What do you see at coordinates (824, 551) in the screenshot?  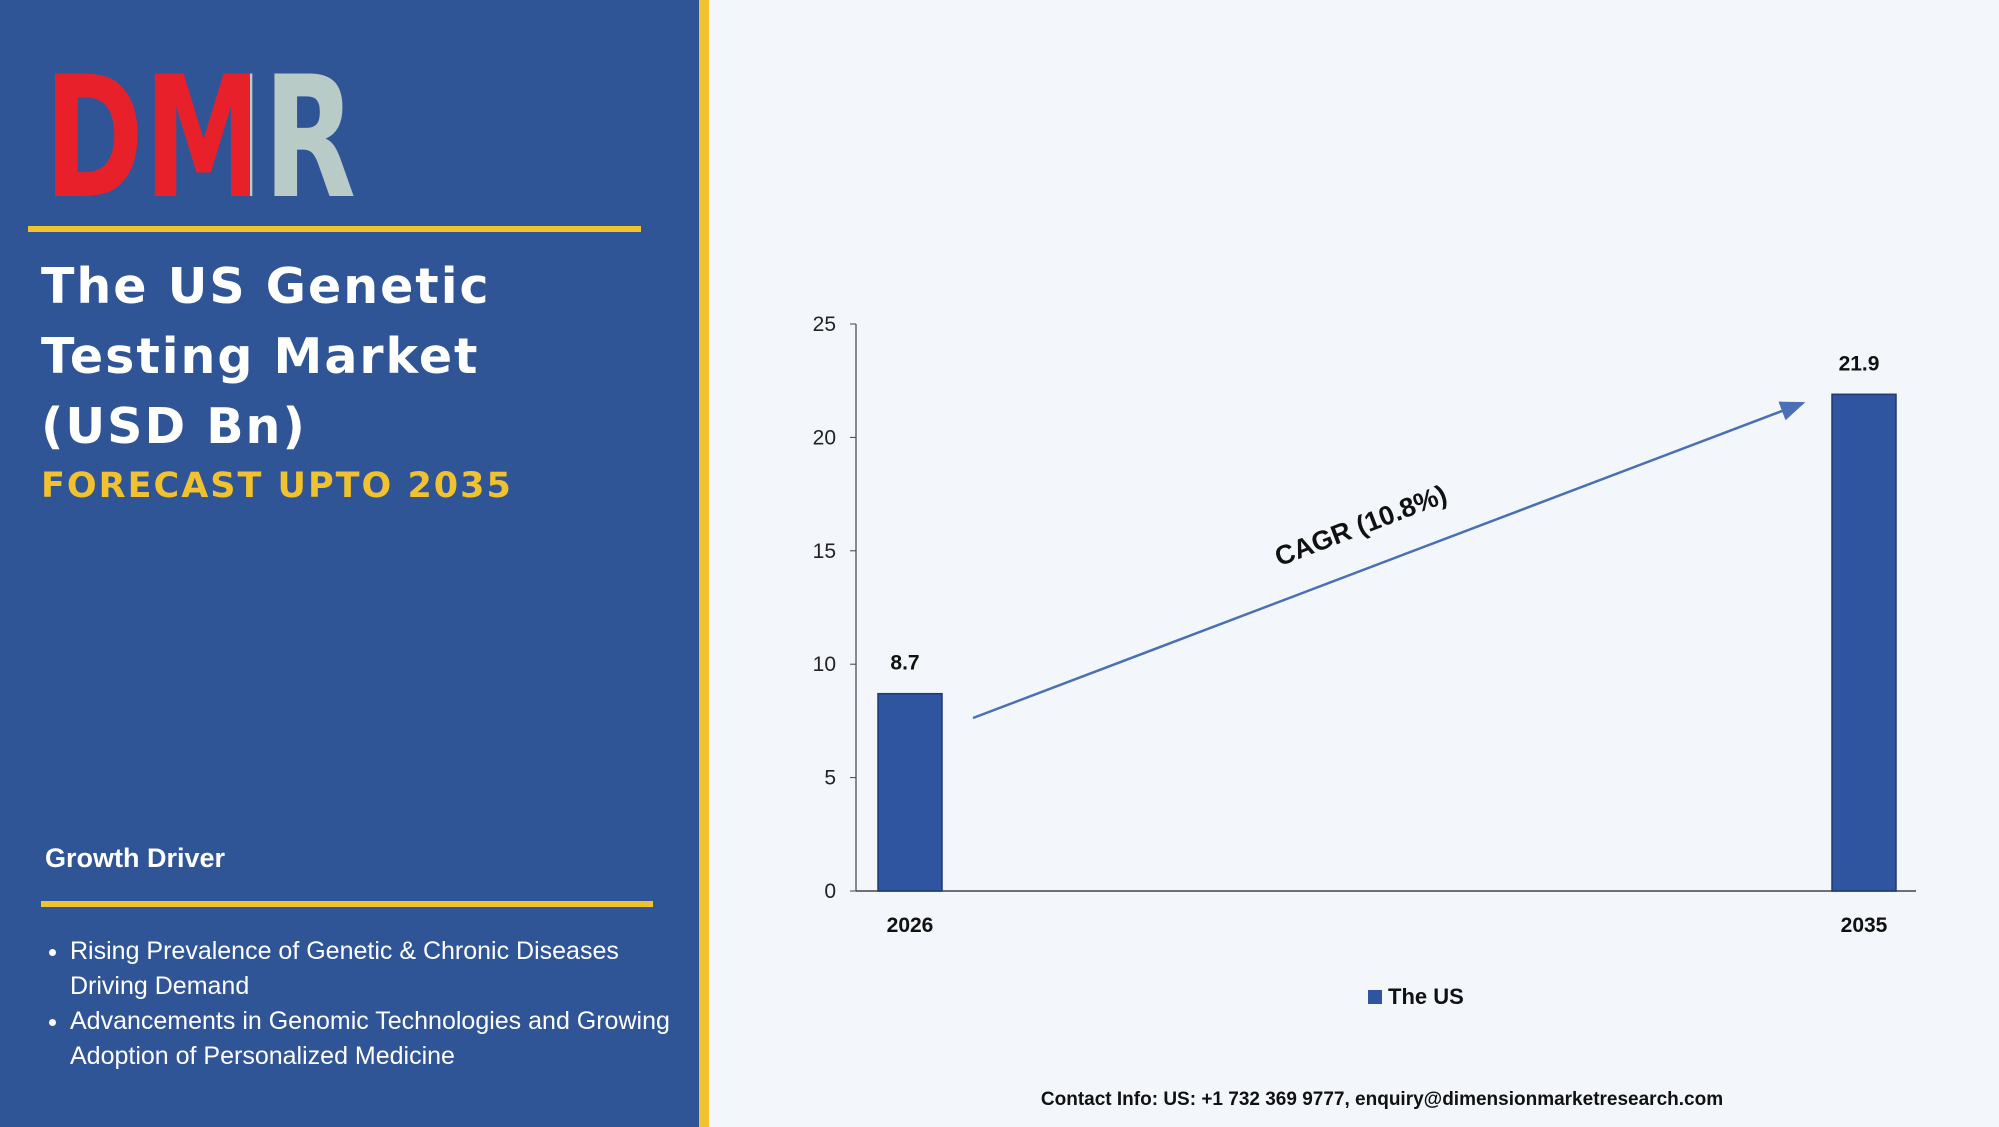 I see `y-tick-label: 15` at bounding box center [824, 551].